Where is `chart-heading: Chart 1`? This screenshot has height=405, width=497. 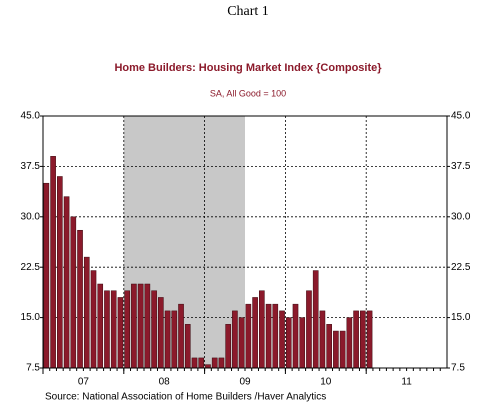
chart-heading: Chart 1 is located at coordinates (248, 11).